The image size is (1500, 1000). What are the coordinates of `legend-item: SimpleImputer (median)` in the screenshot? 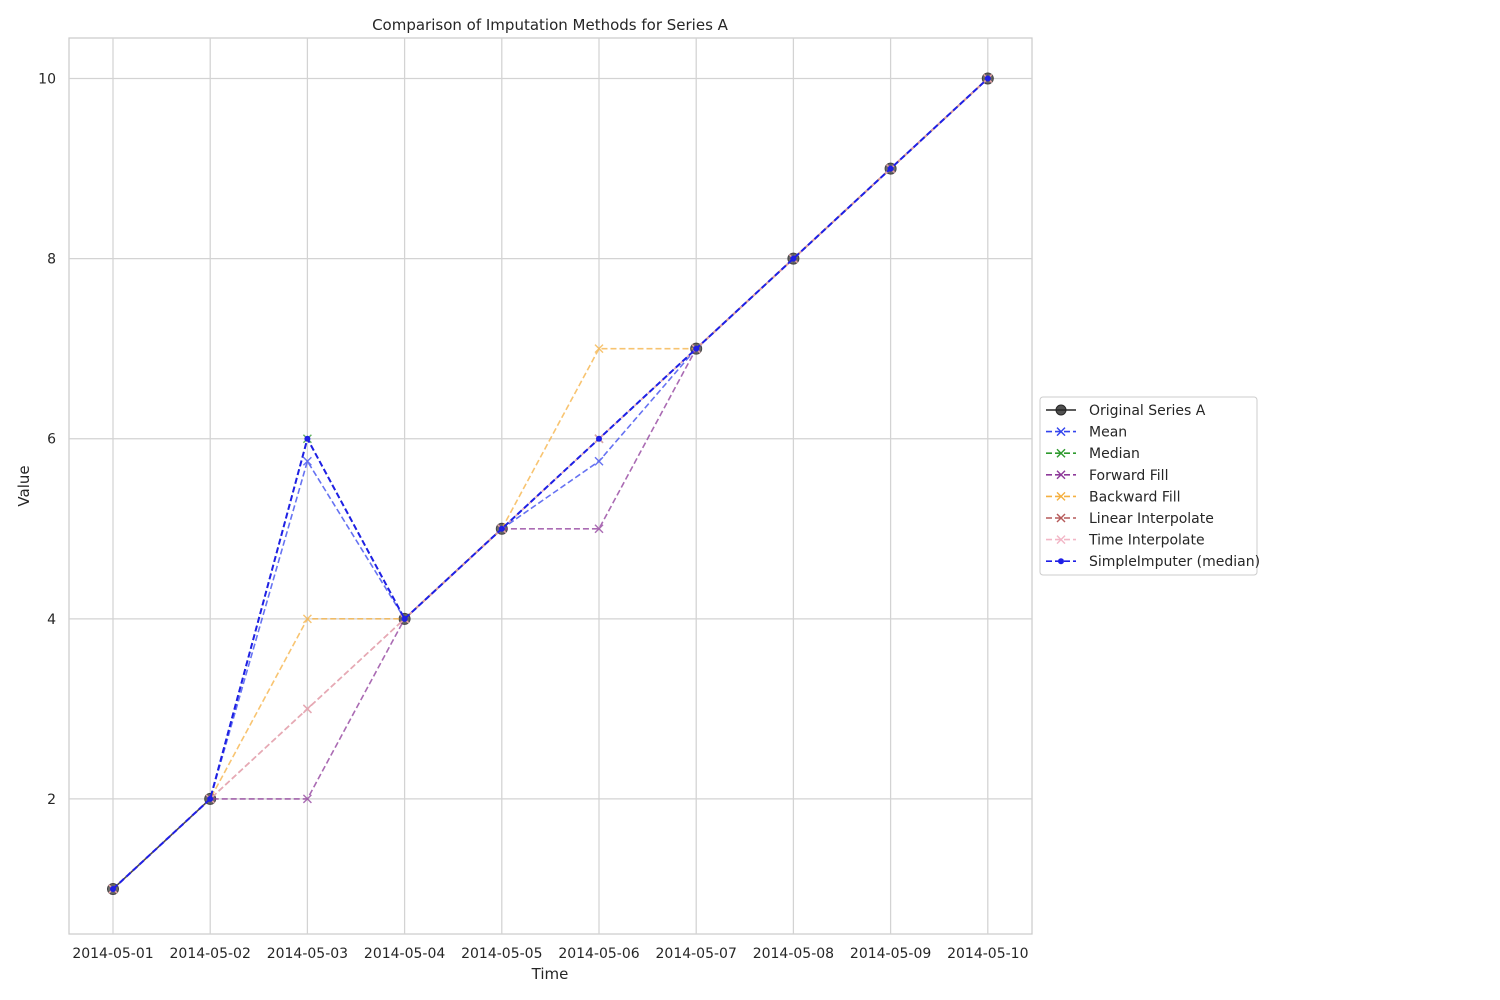 It's located at (1153, 562).